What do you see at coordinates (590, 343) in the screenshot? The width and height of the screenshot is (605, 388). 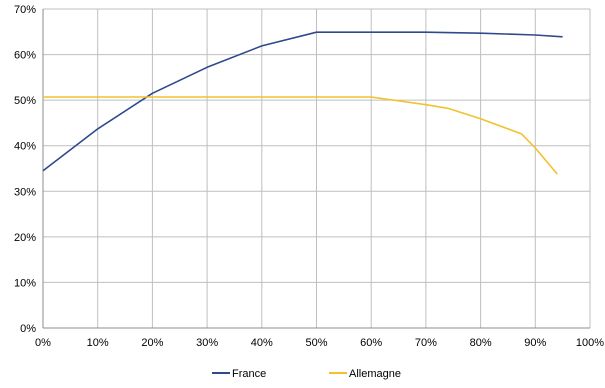 I see `x-tick-label: 100%` at bounding box center [590, 343].